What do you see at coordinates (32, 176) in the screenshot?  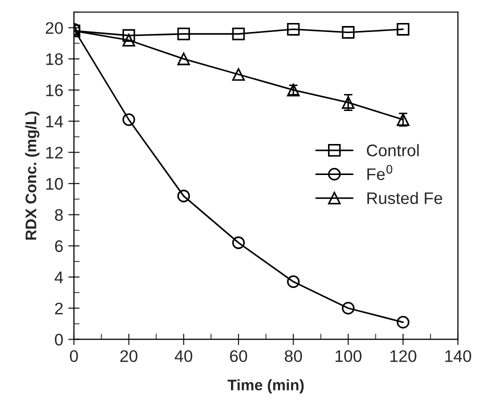 I see `y-axis-title: RDX Conc. (mg/L)` at bounding box center [32, 176].